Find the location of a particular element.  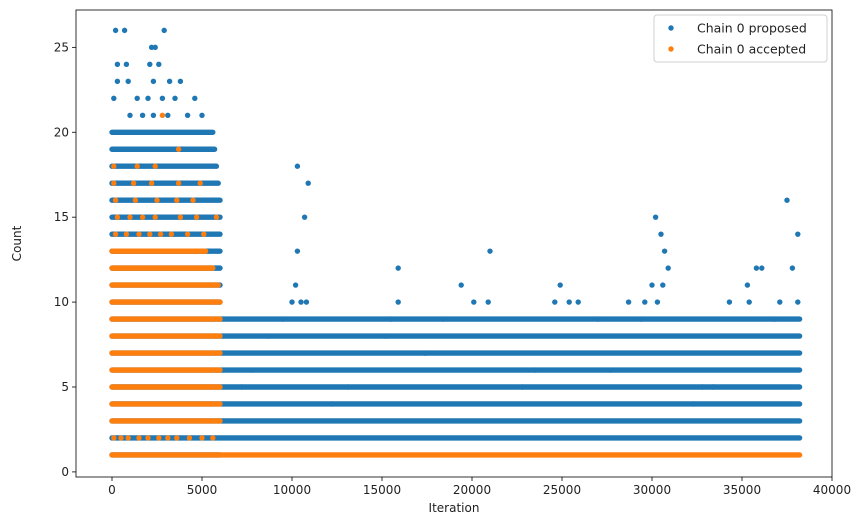

legend-marker-accepted is located at coordinates (671, 49).